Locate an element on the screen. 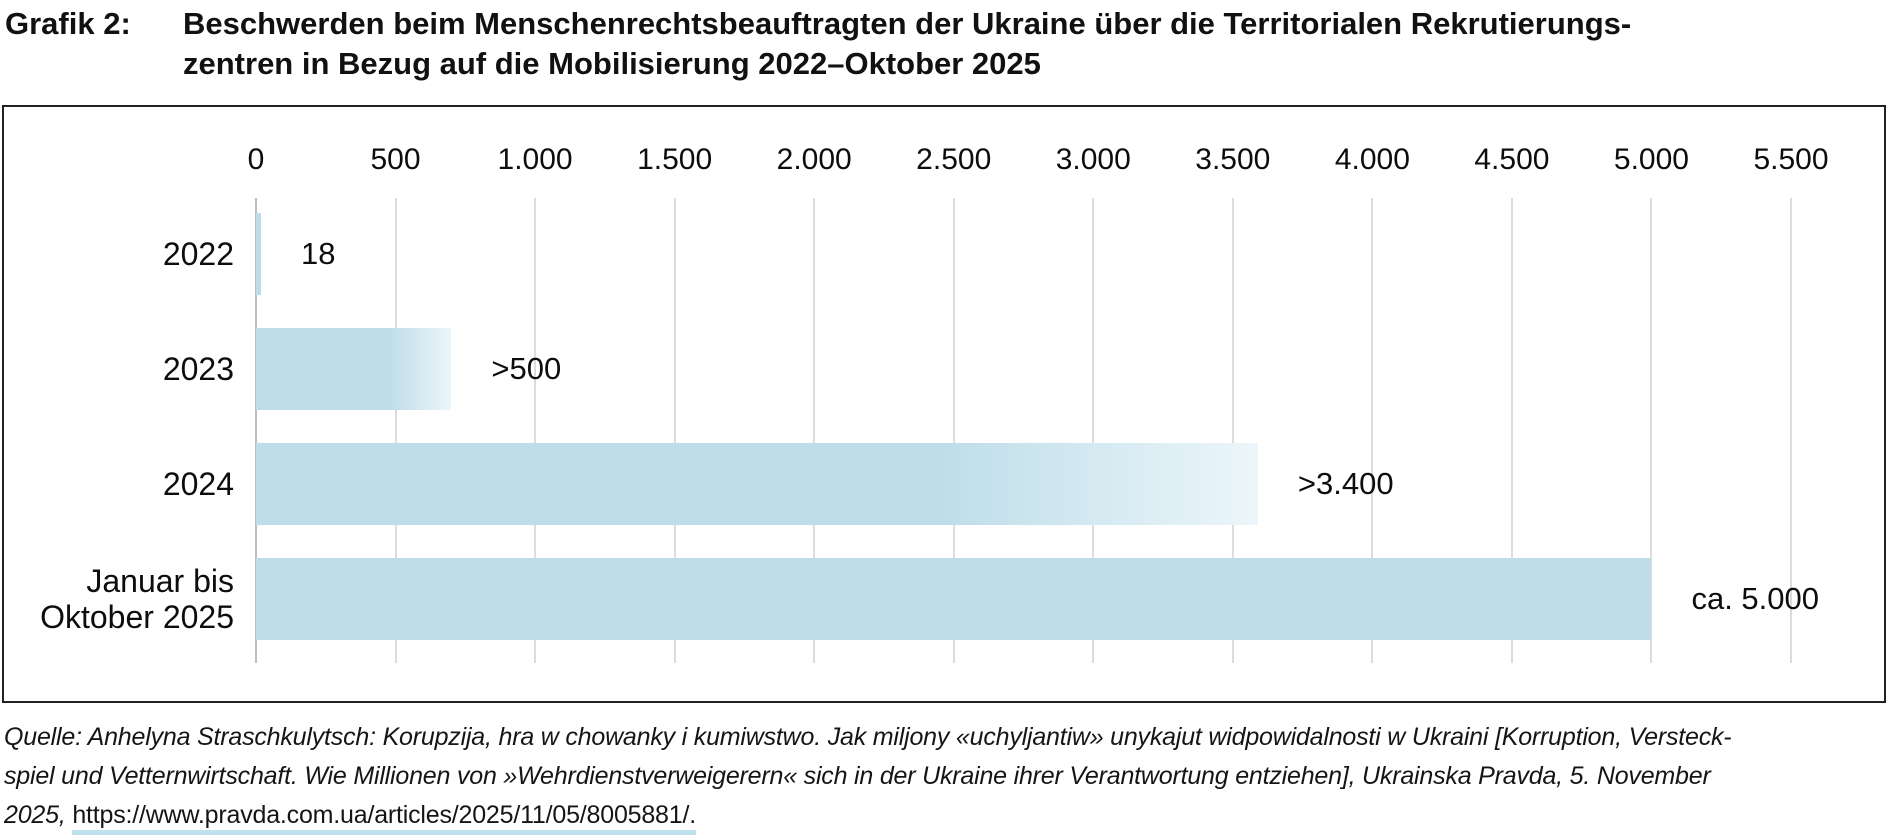 The height and width of the screenshot is (839, 1890). value-label: ca. 5.000 is located at coordinates (1755, 598).